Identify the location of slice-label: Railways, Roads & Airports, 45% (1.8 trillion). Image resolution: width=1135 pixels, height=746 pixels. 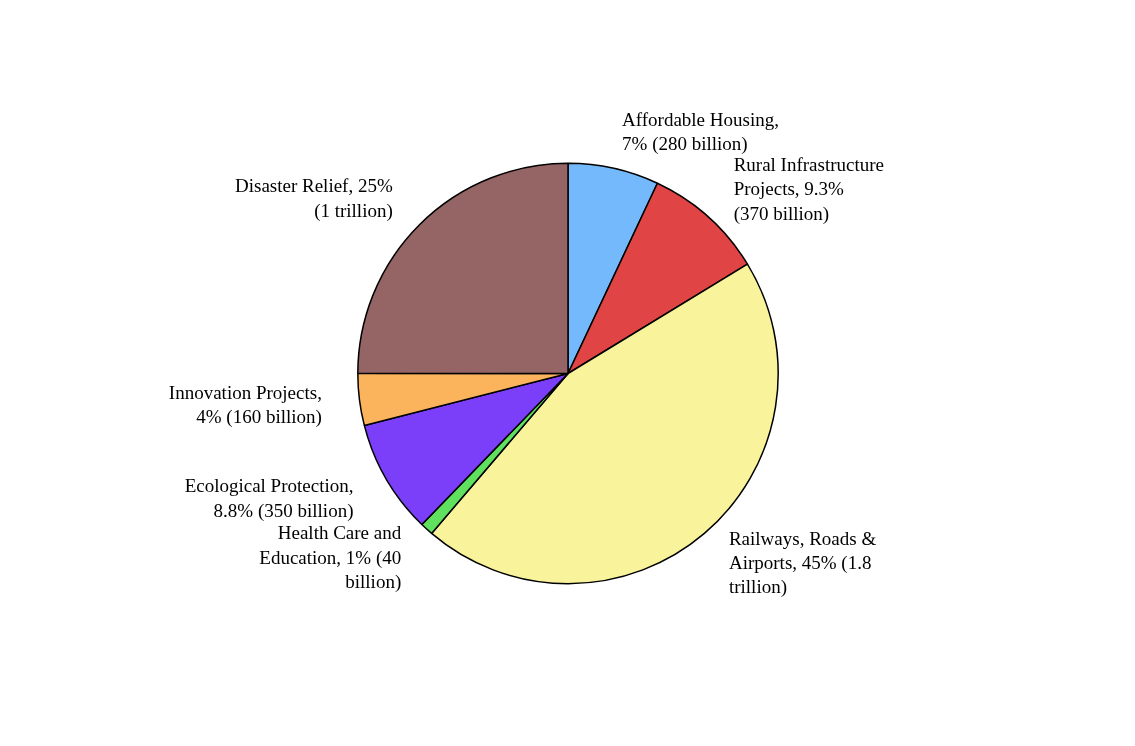
(802, 562).